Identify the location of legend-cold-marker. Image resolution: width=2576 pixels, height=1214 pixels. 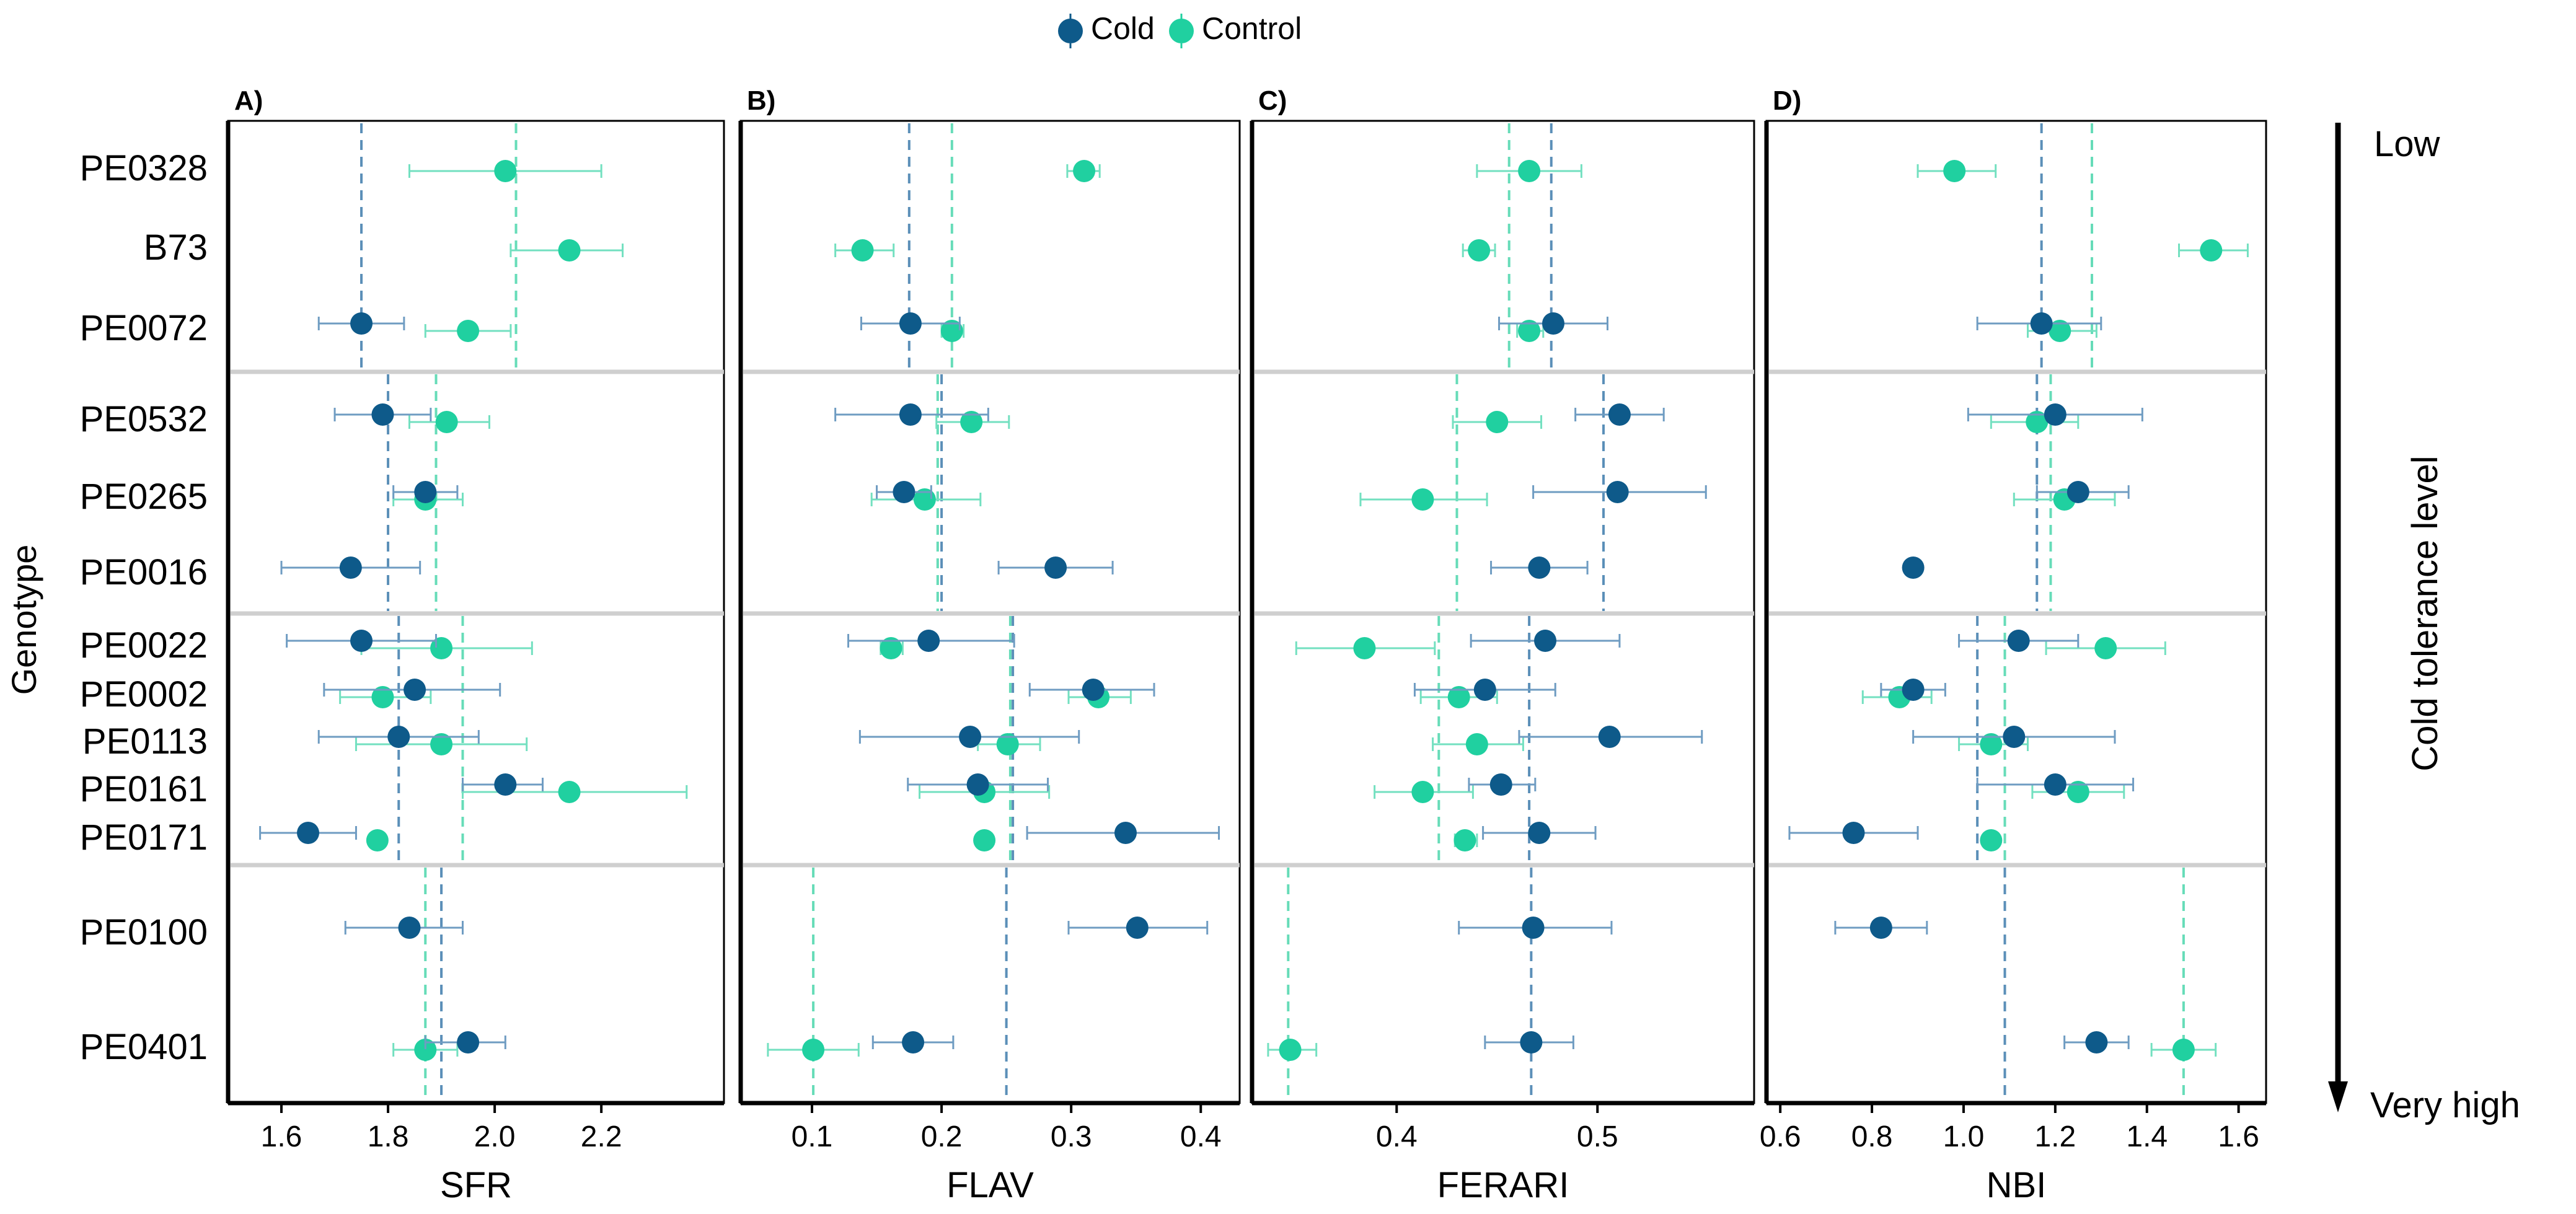
(1070, 31).